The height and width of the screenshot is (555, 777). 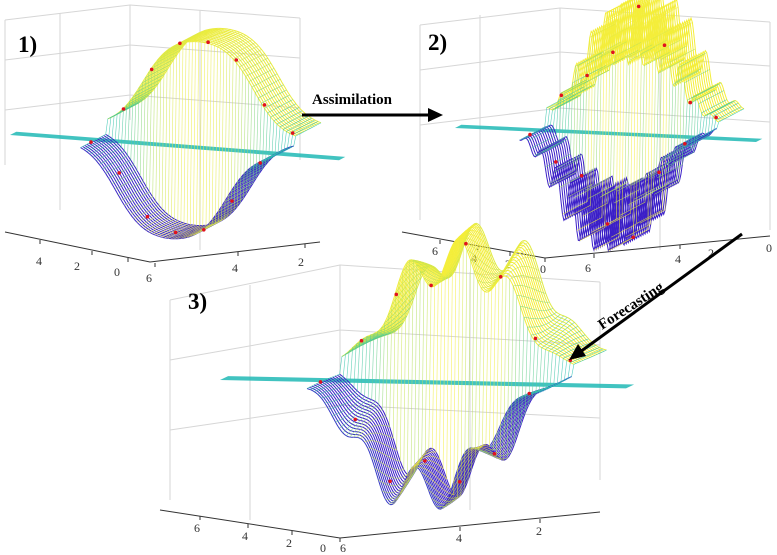 I want to click on panel-3-right-ticks: 6 4 2, so click(x=441, y=539).